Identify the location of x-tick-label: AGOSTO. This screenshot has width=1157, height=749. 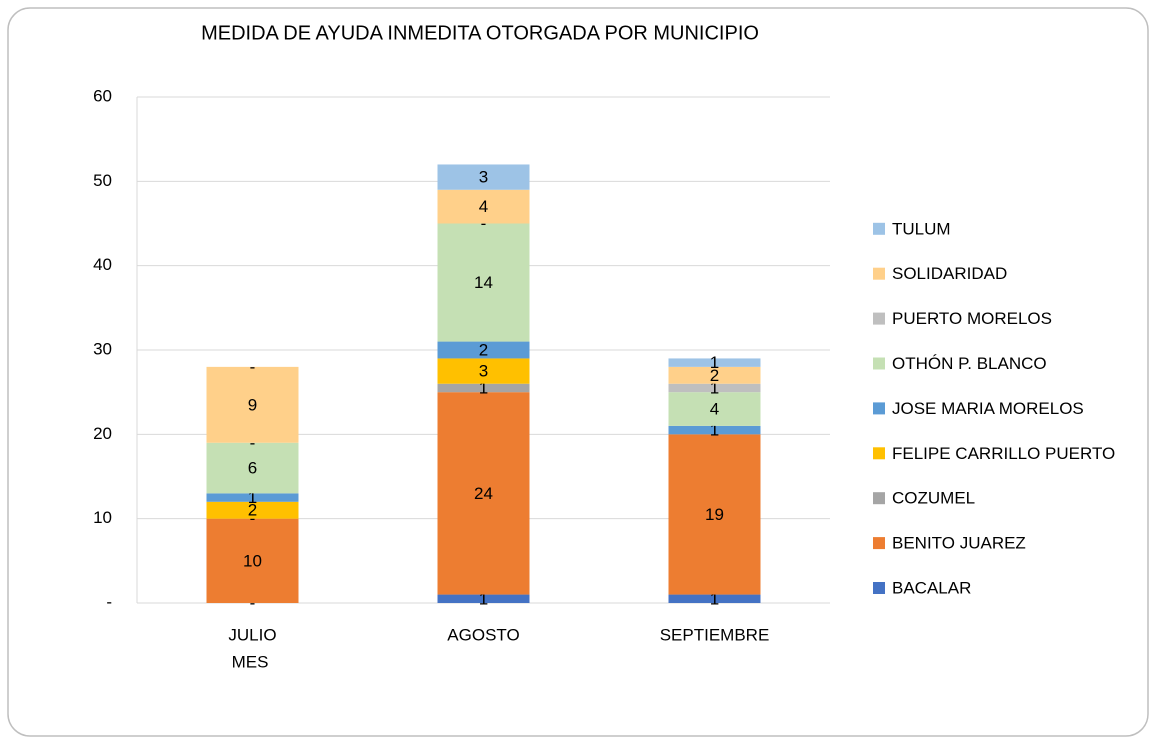
(483, 634).